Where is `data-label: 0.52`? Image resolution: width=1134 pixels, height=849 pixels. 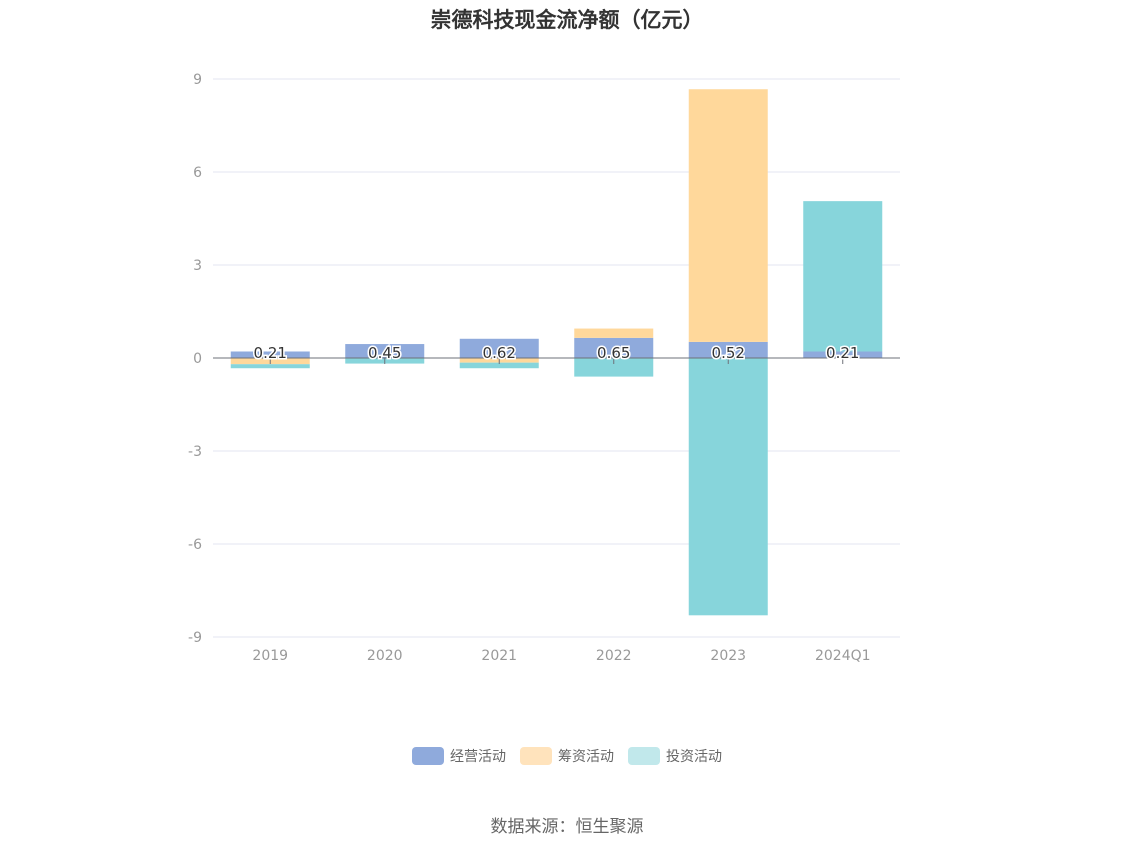 data-label: 0.52 is located at coordinates (728, 353).